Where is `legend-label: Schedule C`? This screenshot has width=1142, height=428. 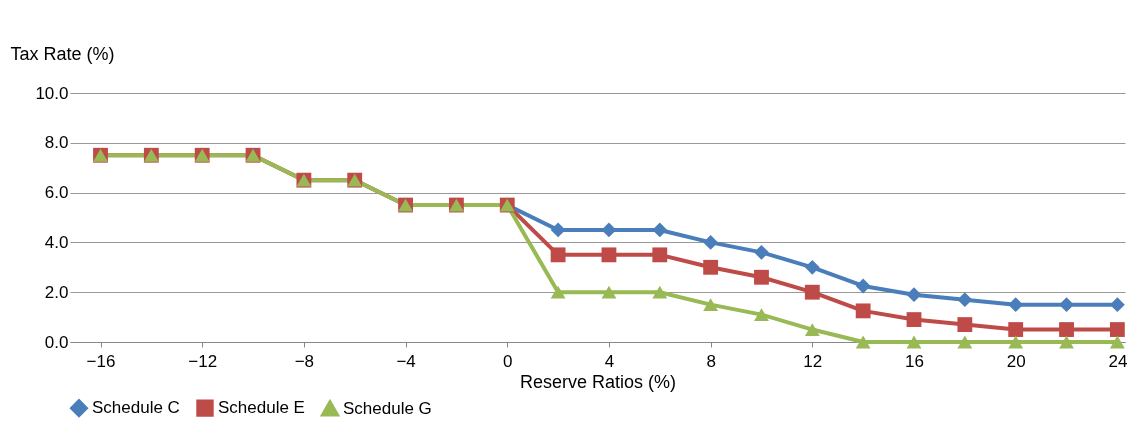
legend-label: Schedule C is located at coordinates (136, 408).